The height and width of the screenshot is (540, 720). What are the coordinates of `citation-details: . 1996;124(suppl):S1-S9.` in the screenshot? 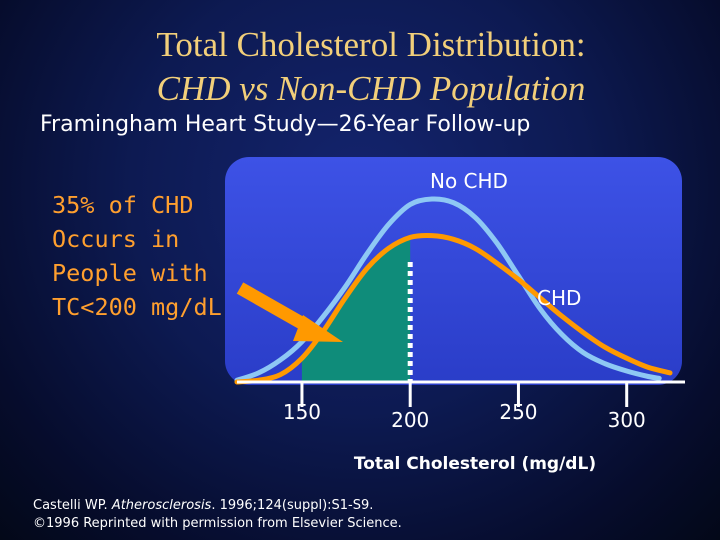 It's located at (292, 505).